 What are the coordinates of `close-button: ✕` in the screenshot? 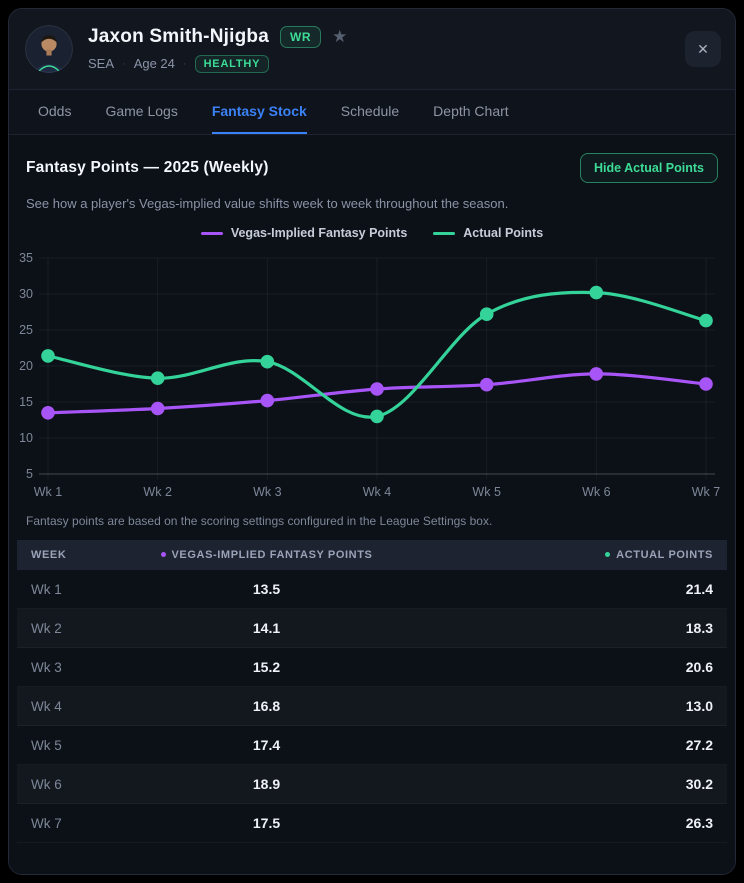 It's located at (703, 49).